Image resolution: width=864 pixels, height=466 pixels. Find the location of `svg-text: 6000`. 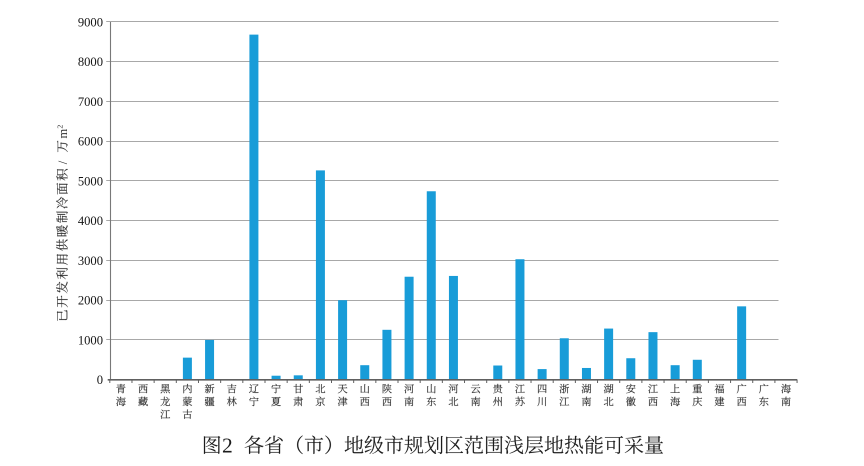

svg-text: 6000 is located at coordinates (90, 142).